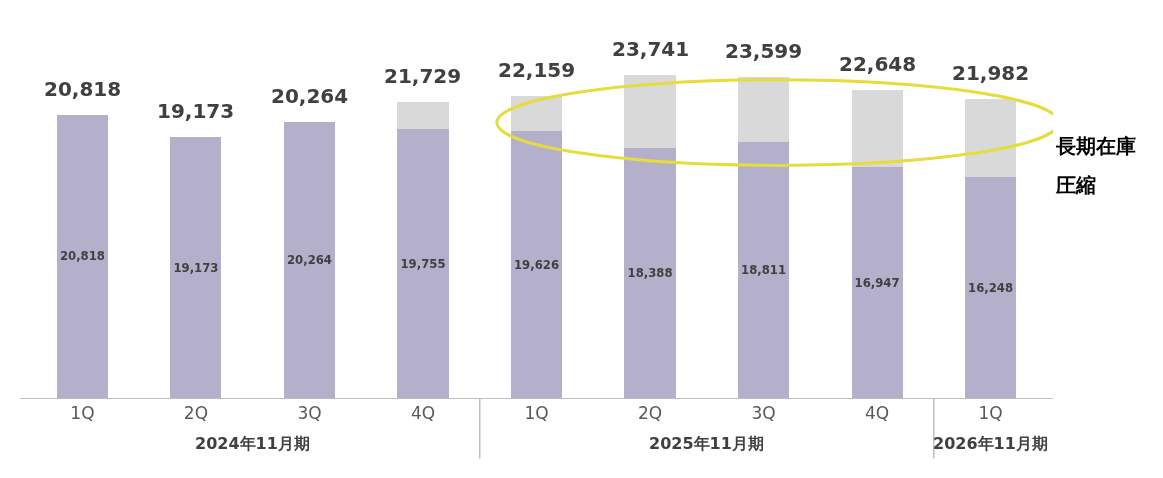 The image size is (1163, 478). I want to click on data-label: 18,388, so click(650, 272).